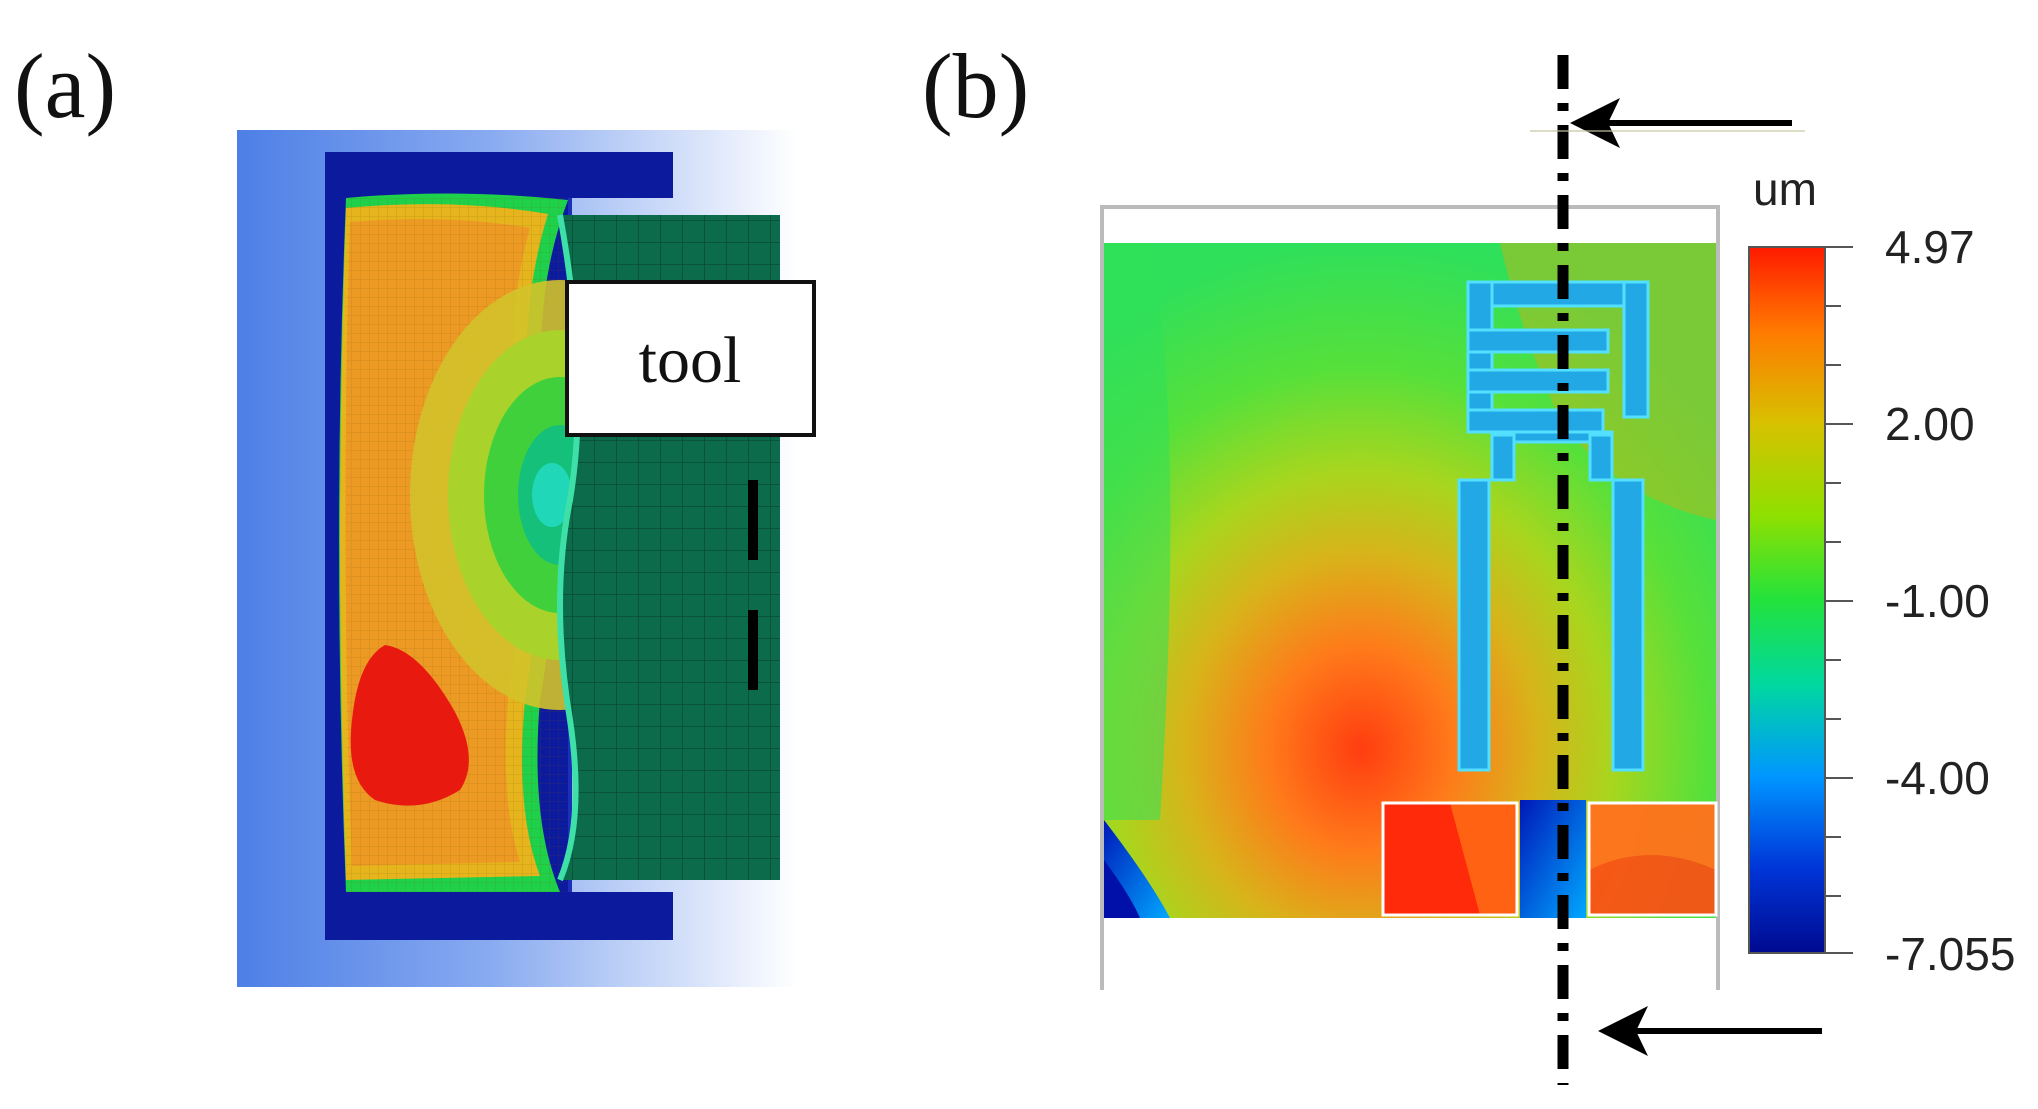 The image size is (2038, 1109). What do you see at coordinates (1937, 778) in the screenshot?
I see `colorbar-tick-label-4: -4.00` at bounding box center [1937, 778].